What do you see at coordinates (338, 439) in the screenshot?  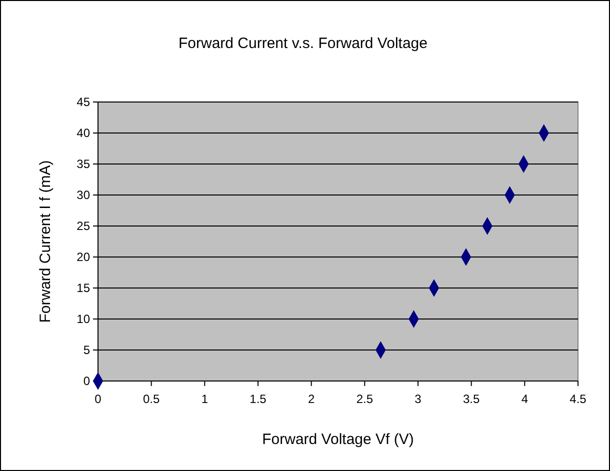 I see `x-axis-title: Forward Voltage Vf (V)` at bounding box center [338, 439].